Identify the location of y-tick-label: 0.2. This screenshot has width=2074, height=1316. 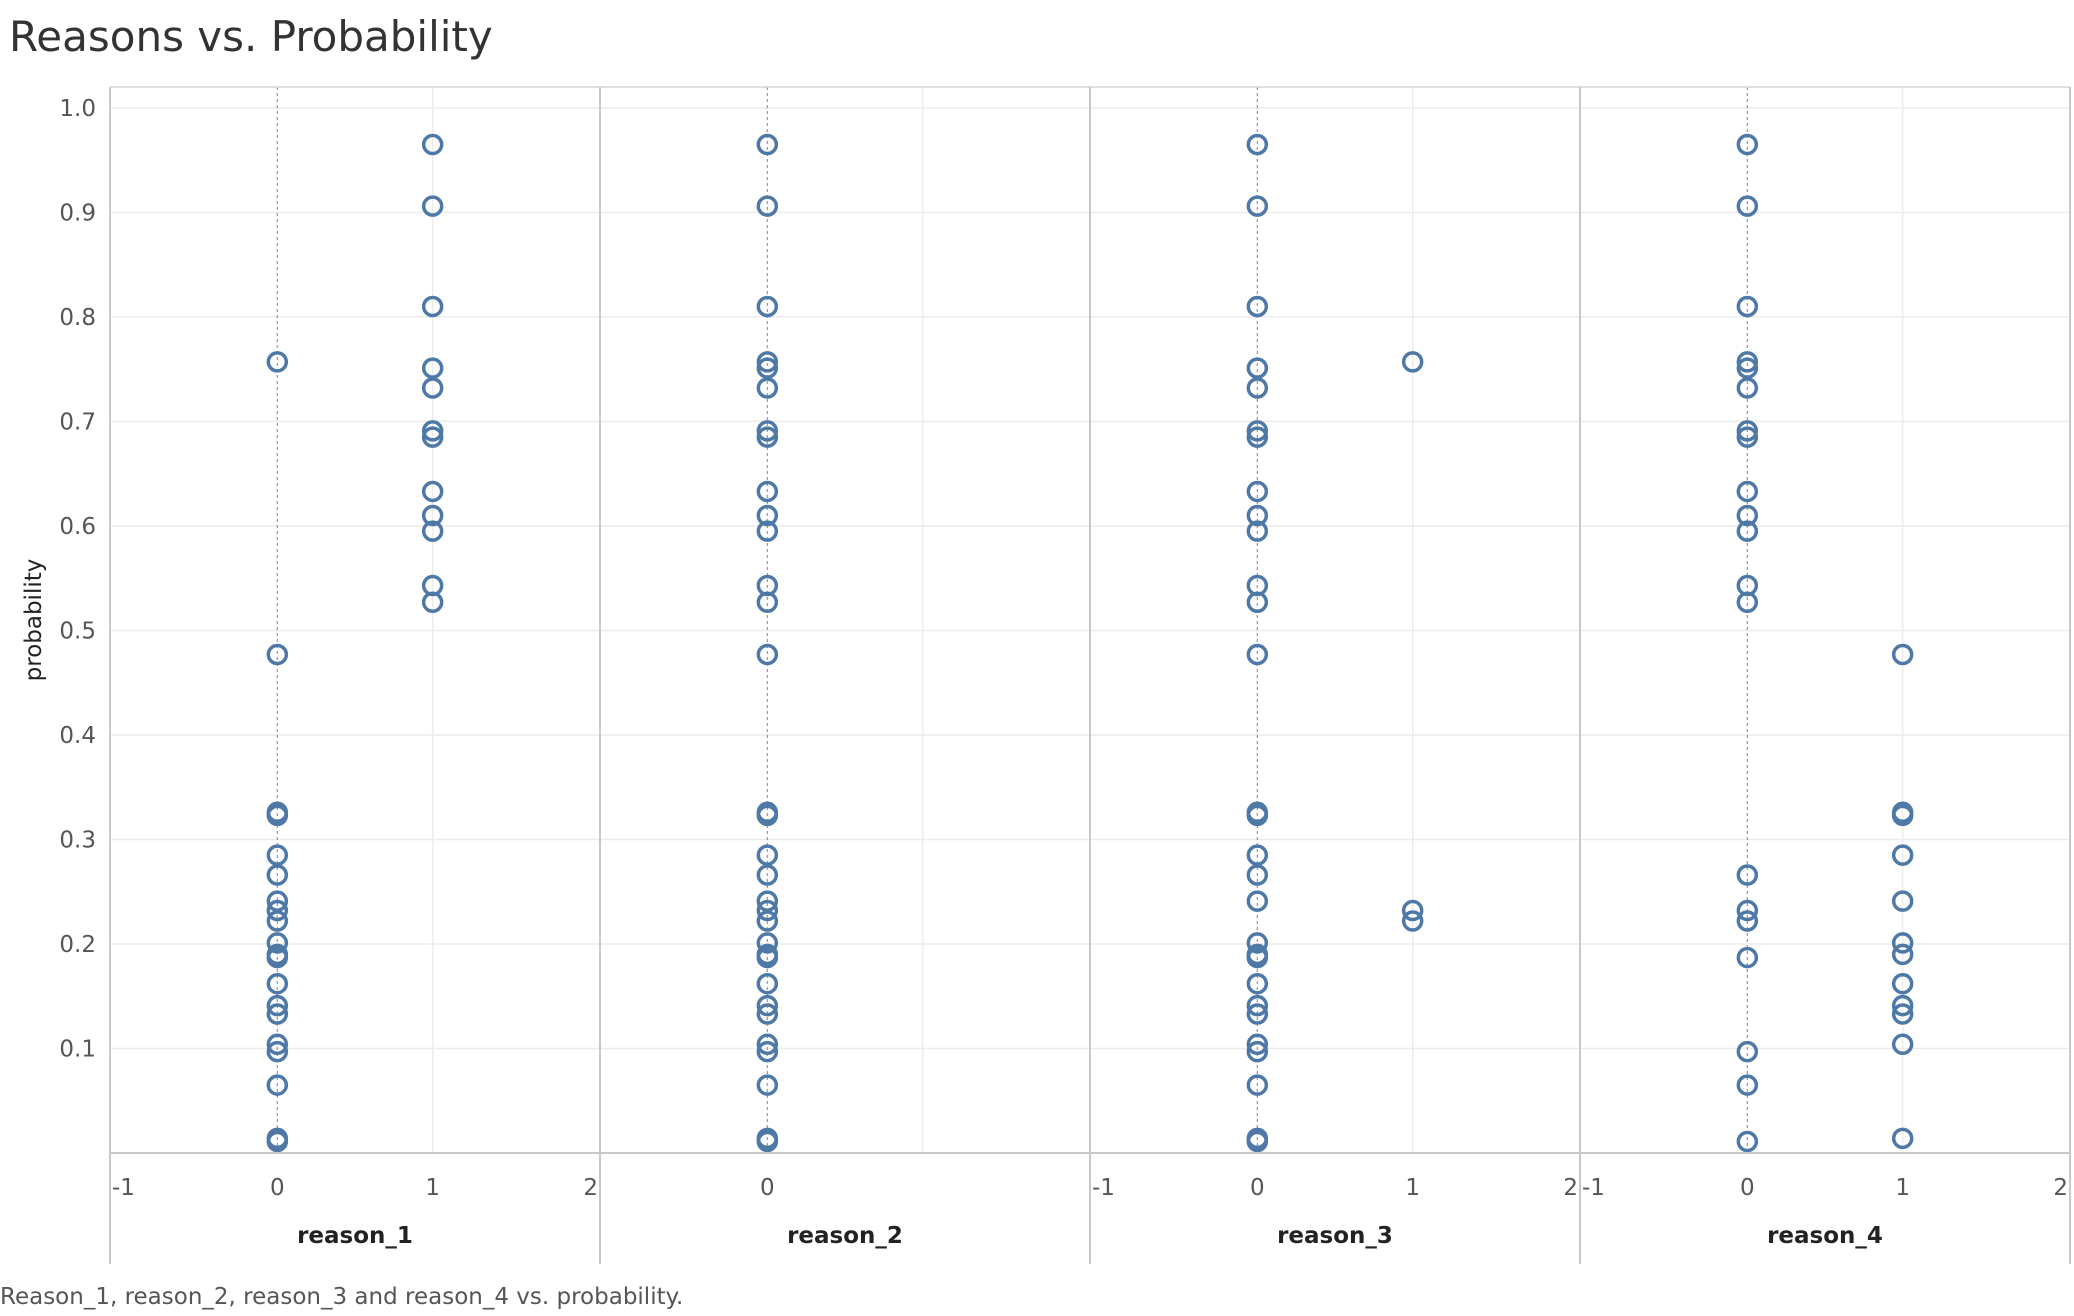
(77, 945).